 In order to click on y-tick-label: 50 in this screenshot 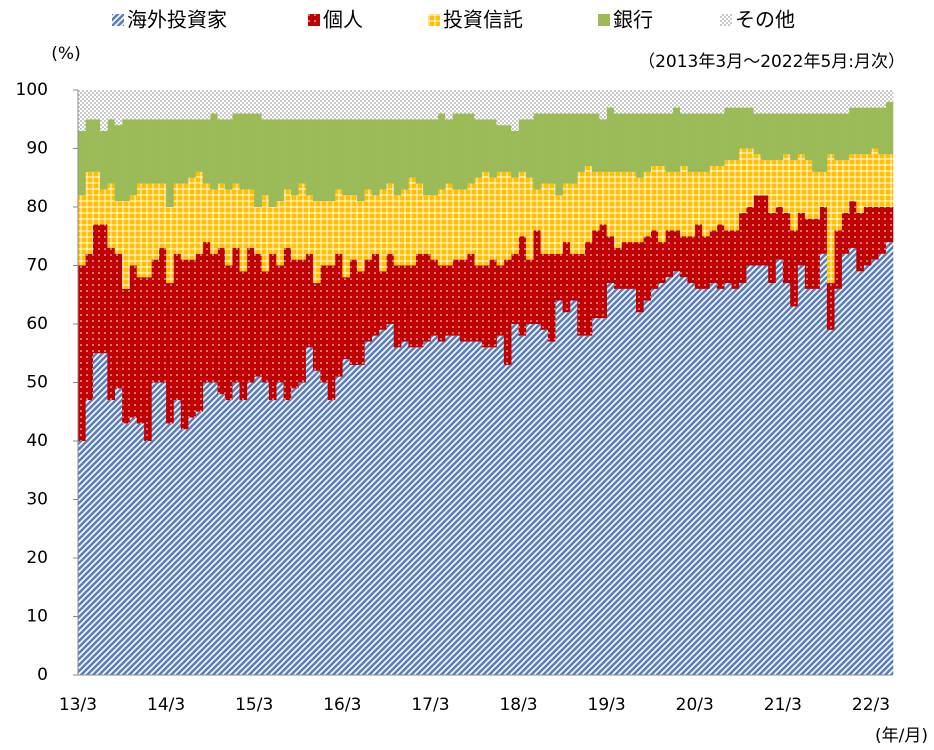, I will do `click(37, 383)`.